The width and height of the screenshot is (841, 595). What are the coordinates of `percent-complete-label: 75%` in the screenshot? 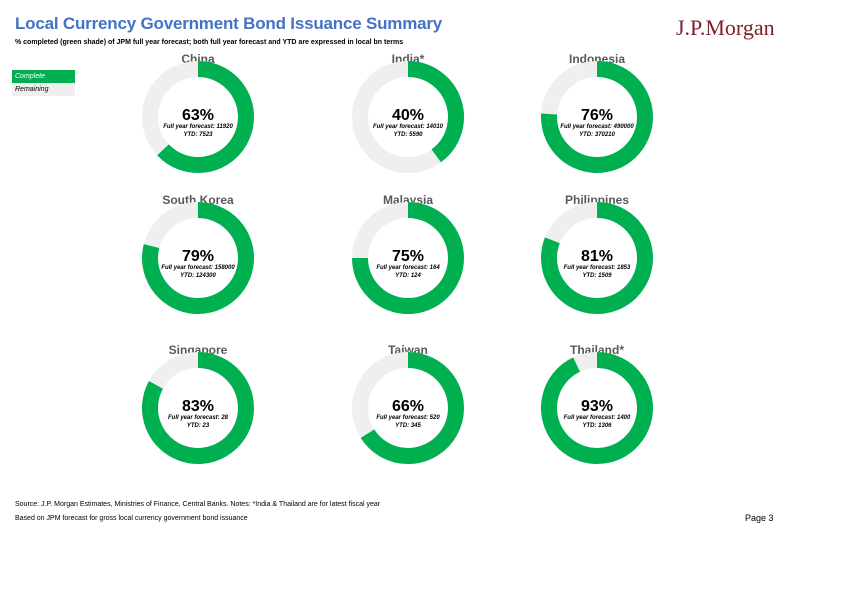 It's located at (408, 256).